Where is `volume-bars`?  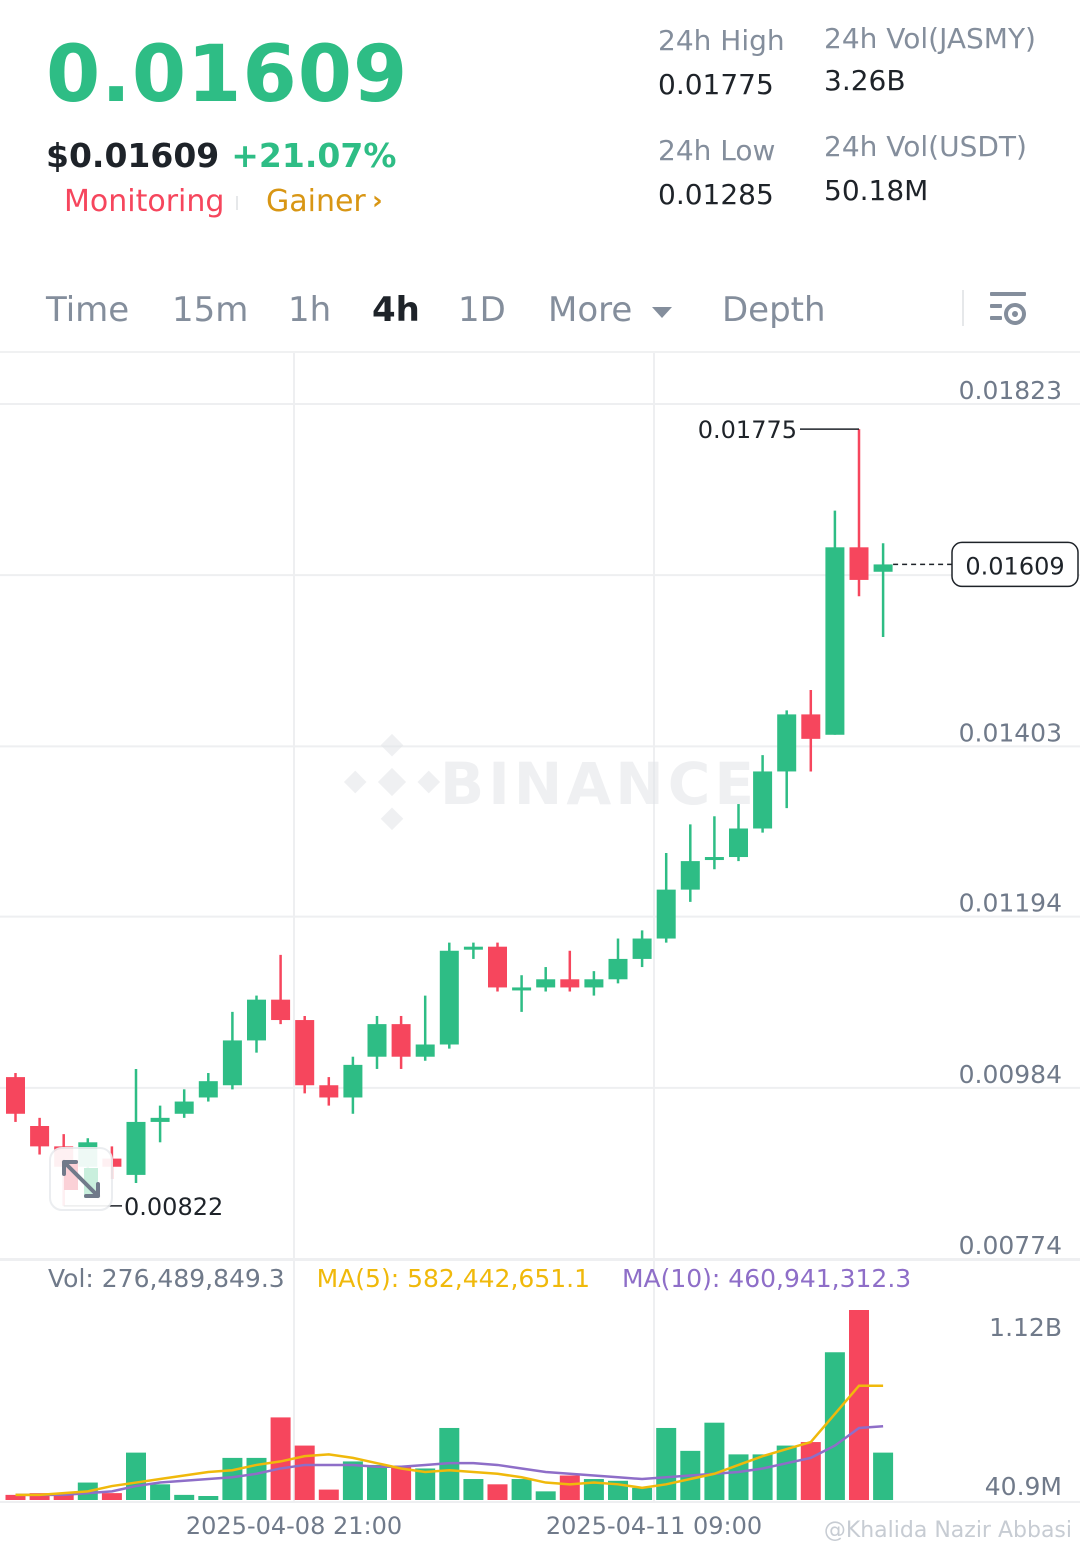
volume-bars is located at coordinates (449, 1405).